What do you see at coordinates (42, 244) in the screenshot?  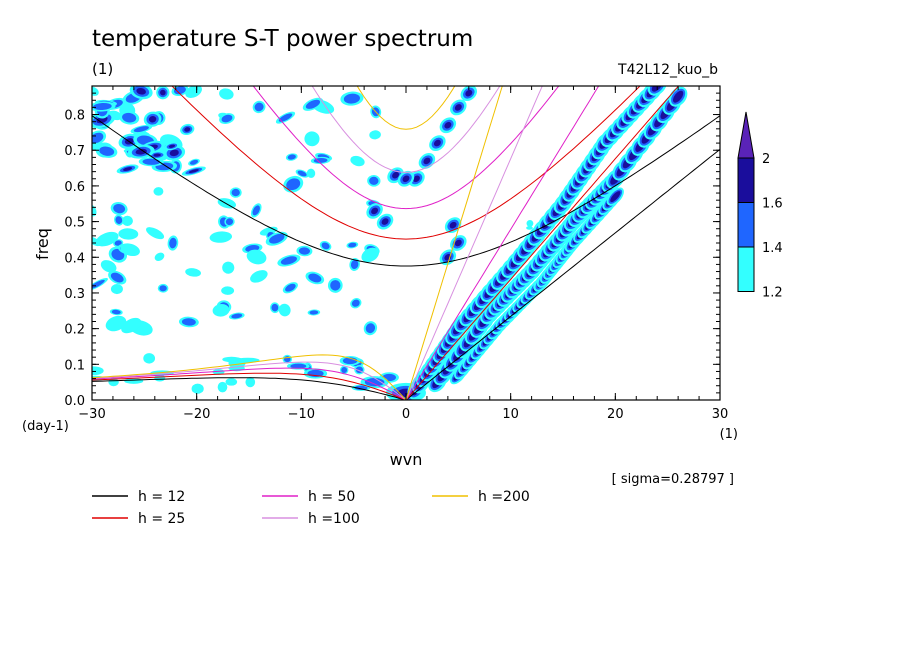 I see `y-axis-label: freq` at bounding box center [42, 244].